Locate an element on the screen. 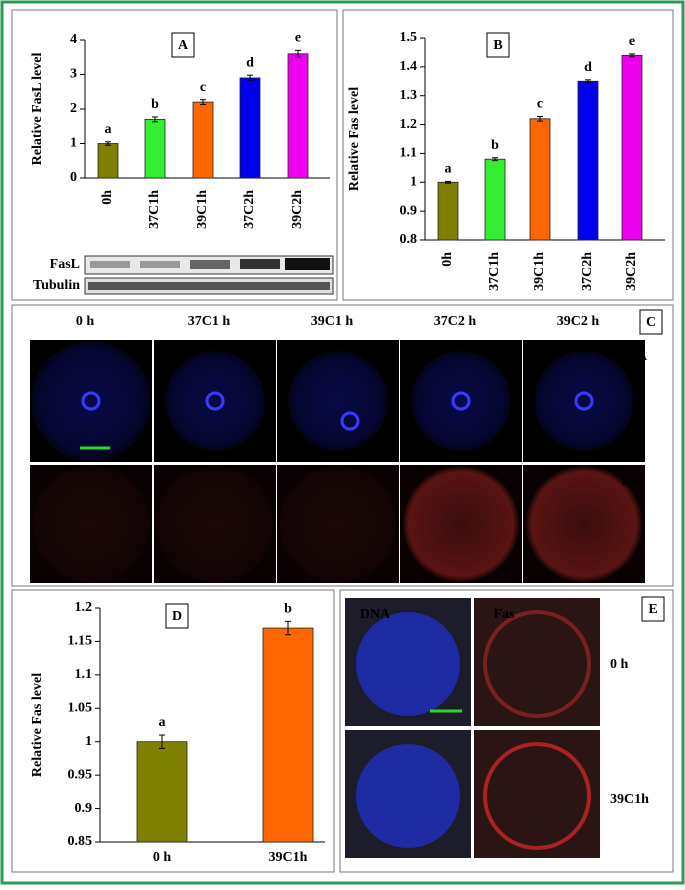 The image size is (685, 890). blot-label: Tubulin is located at coordinates (56, 285).